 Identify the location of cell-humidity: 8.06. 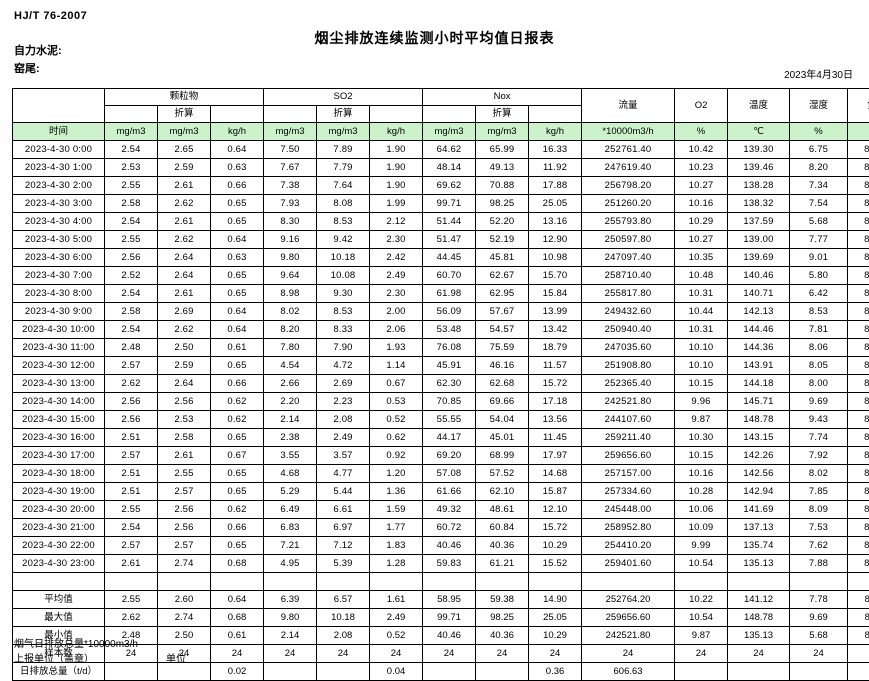
(819, 348).